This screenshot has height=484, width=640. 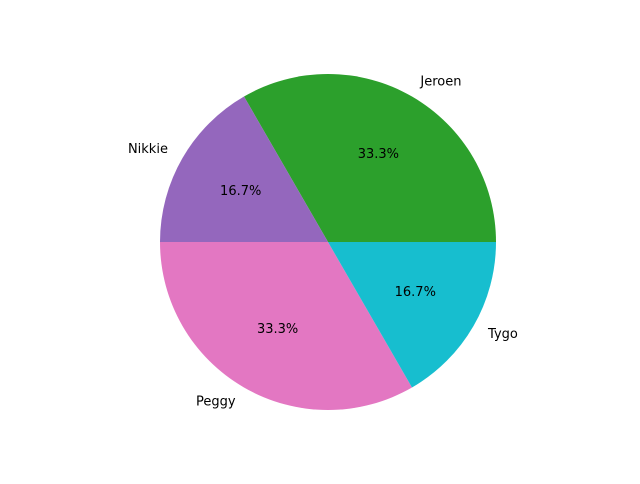 What do you see at coordinates (240, 191) in the screenshot?
I see `slice-percent-nikkie: 16.7%` at bounding box center [240, 191].